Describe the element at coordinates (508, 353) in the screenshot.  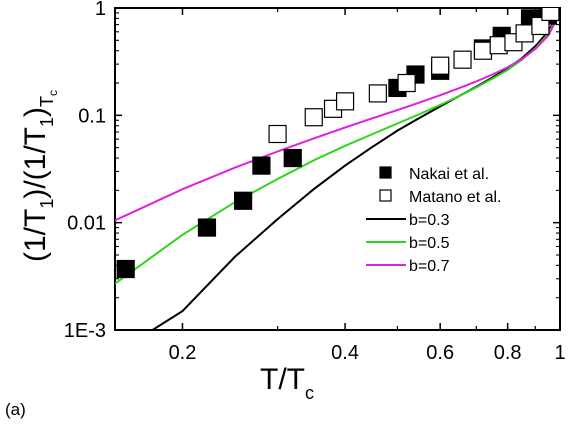
I see `x-tick-label: 0.8` at that location.